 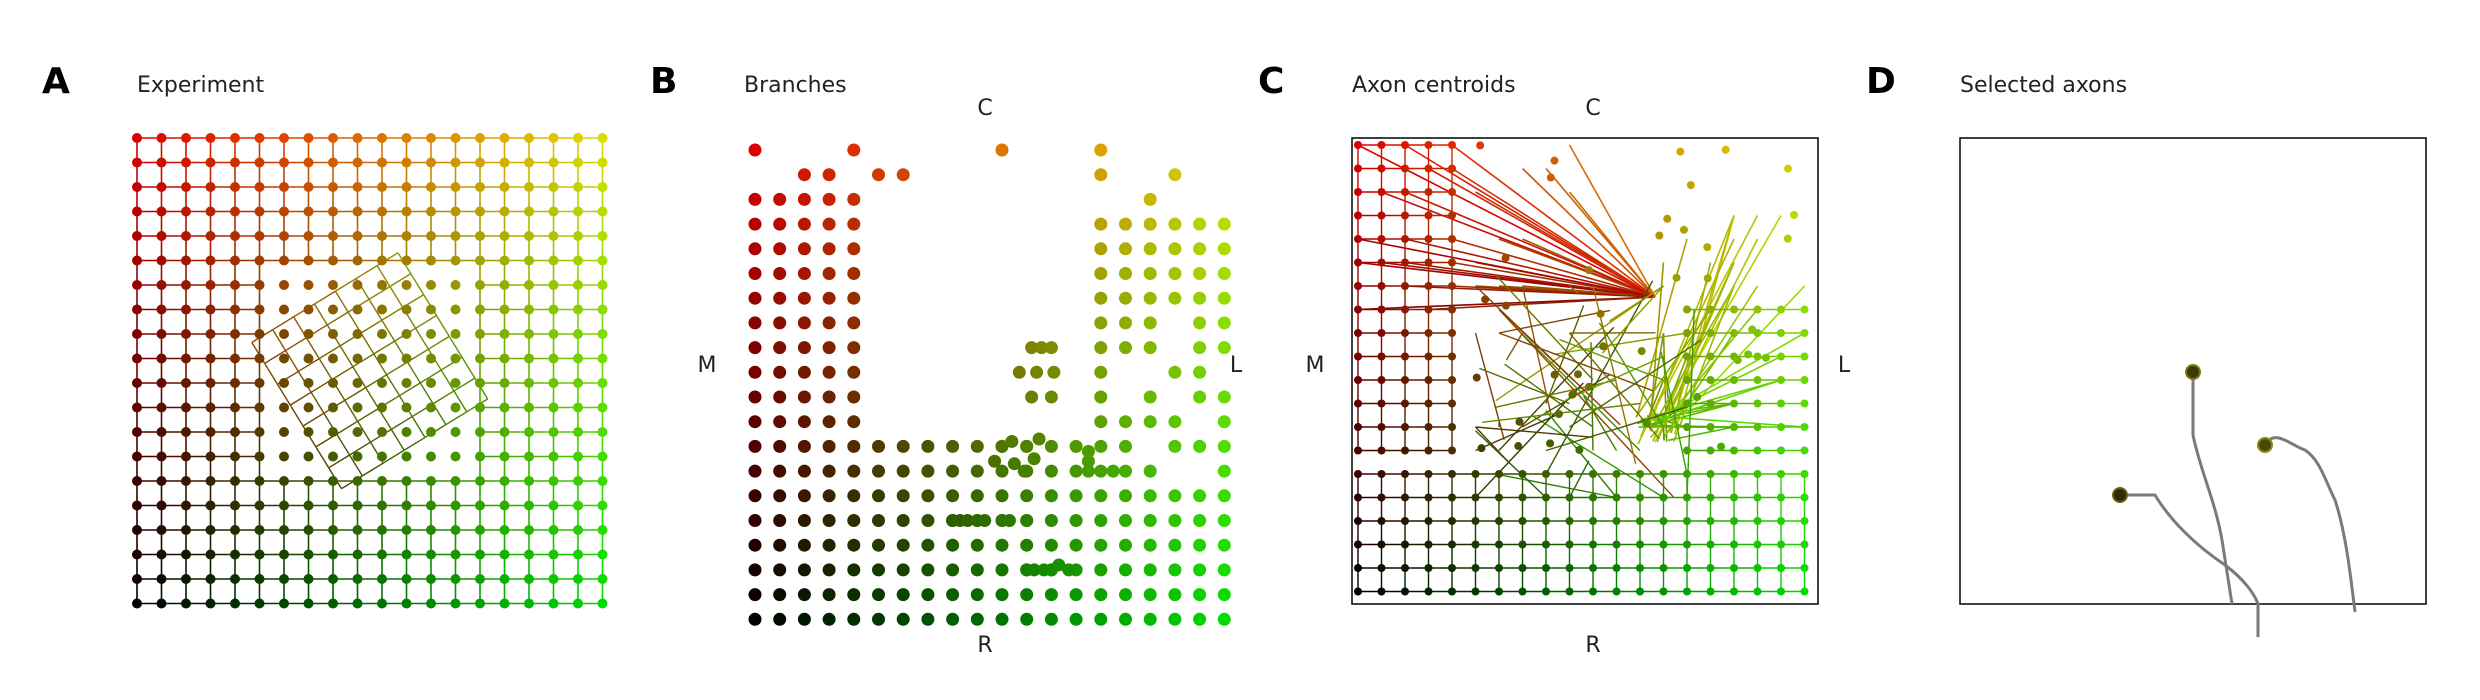 I want to click on panel-d-letter: D, so click(x=1881, y=81).